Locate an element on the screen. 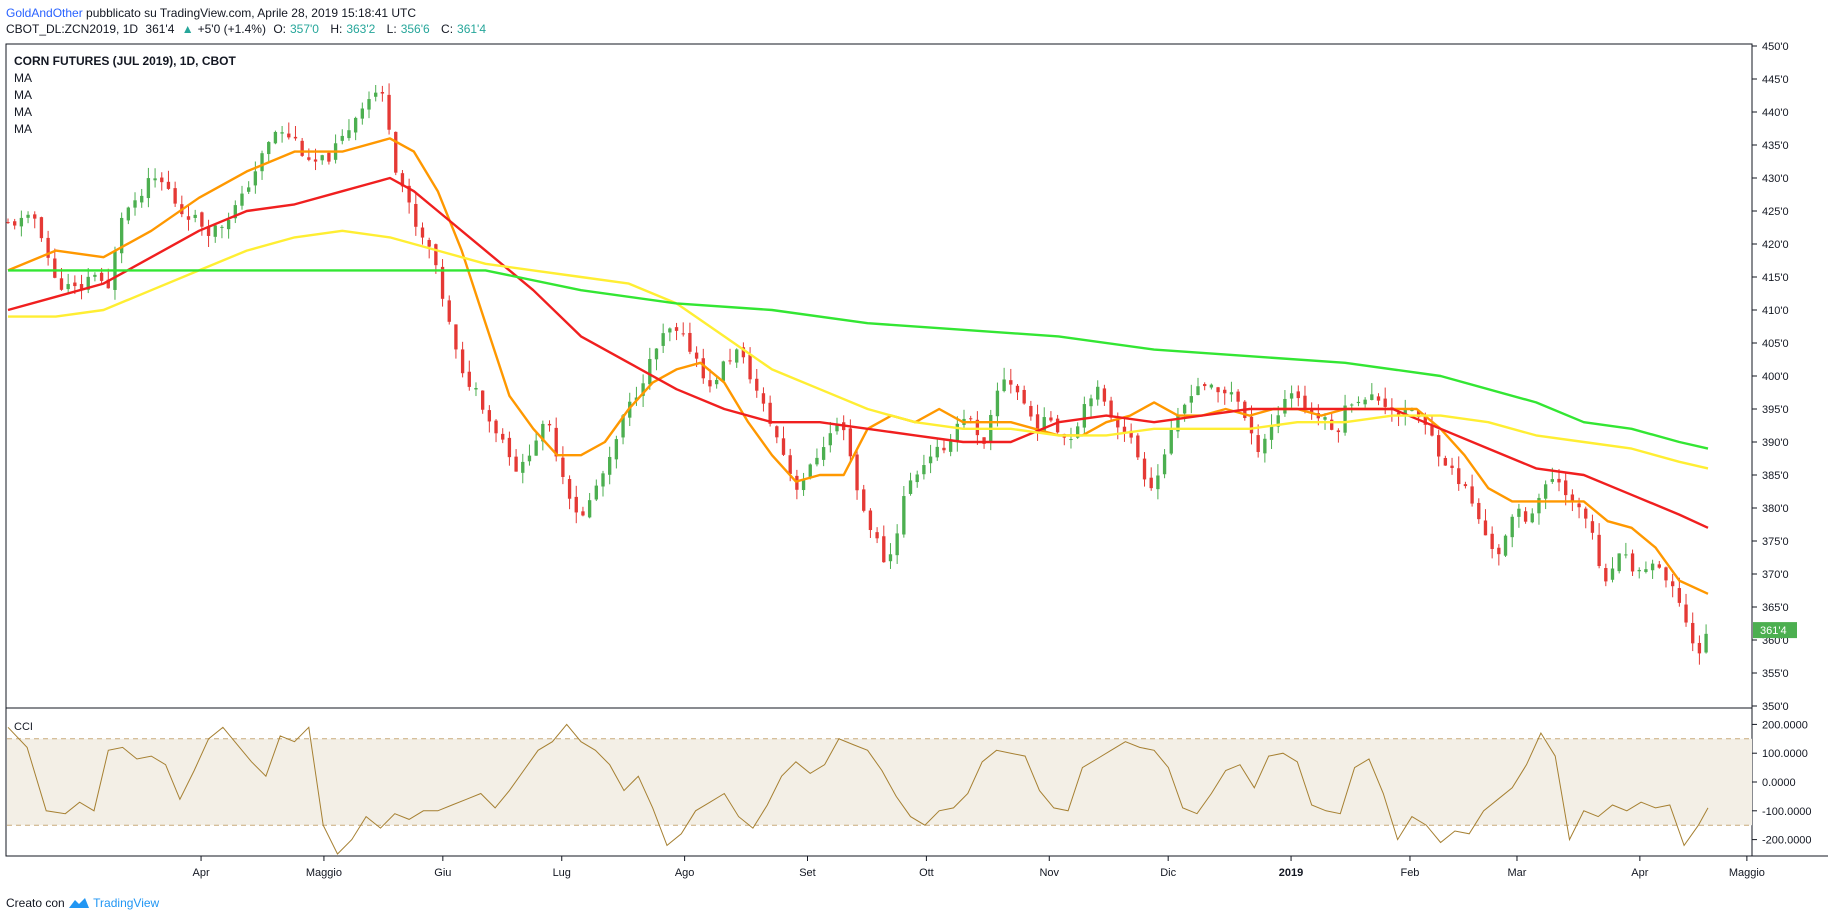 The image size is (1828, 922). legend-ma-4: MA is located at coordinates (23, 129).